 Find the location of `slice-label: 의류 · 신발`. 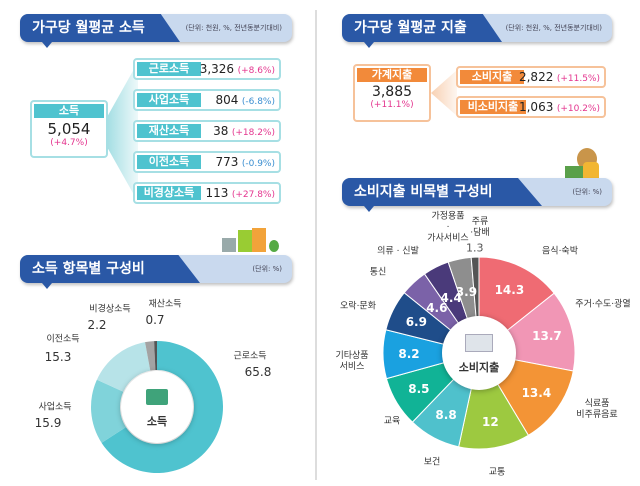

slice-label: 의류 · 신발 is located at coordinates (398, 251).